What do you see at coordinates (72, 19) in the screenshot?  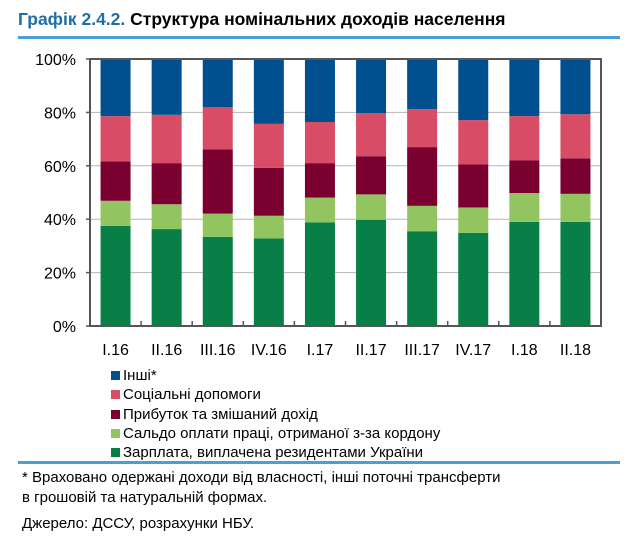 I see `title-number: Графік 2.4.2.` at bounding box center [72, 19].